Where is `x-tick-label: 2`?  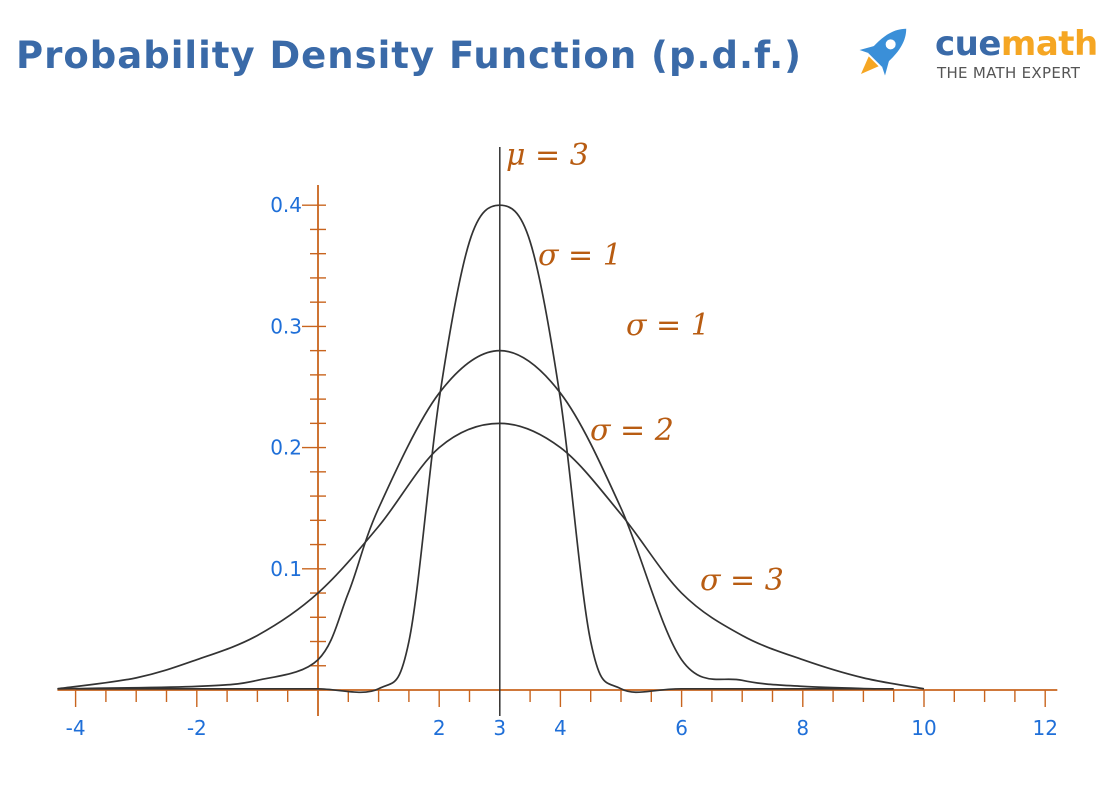
x-tick-label: 2 is located at coordinates (439, 728).